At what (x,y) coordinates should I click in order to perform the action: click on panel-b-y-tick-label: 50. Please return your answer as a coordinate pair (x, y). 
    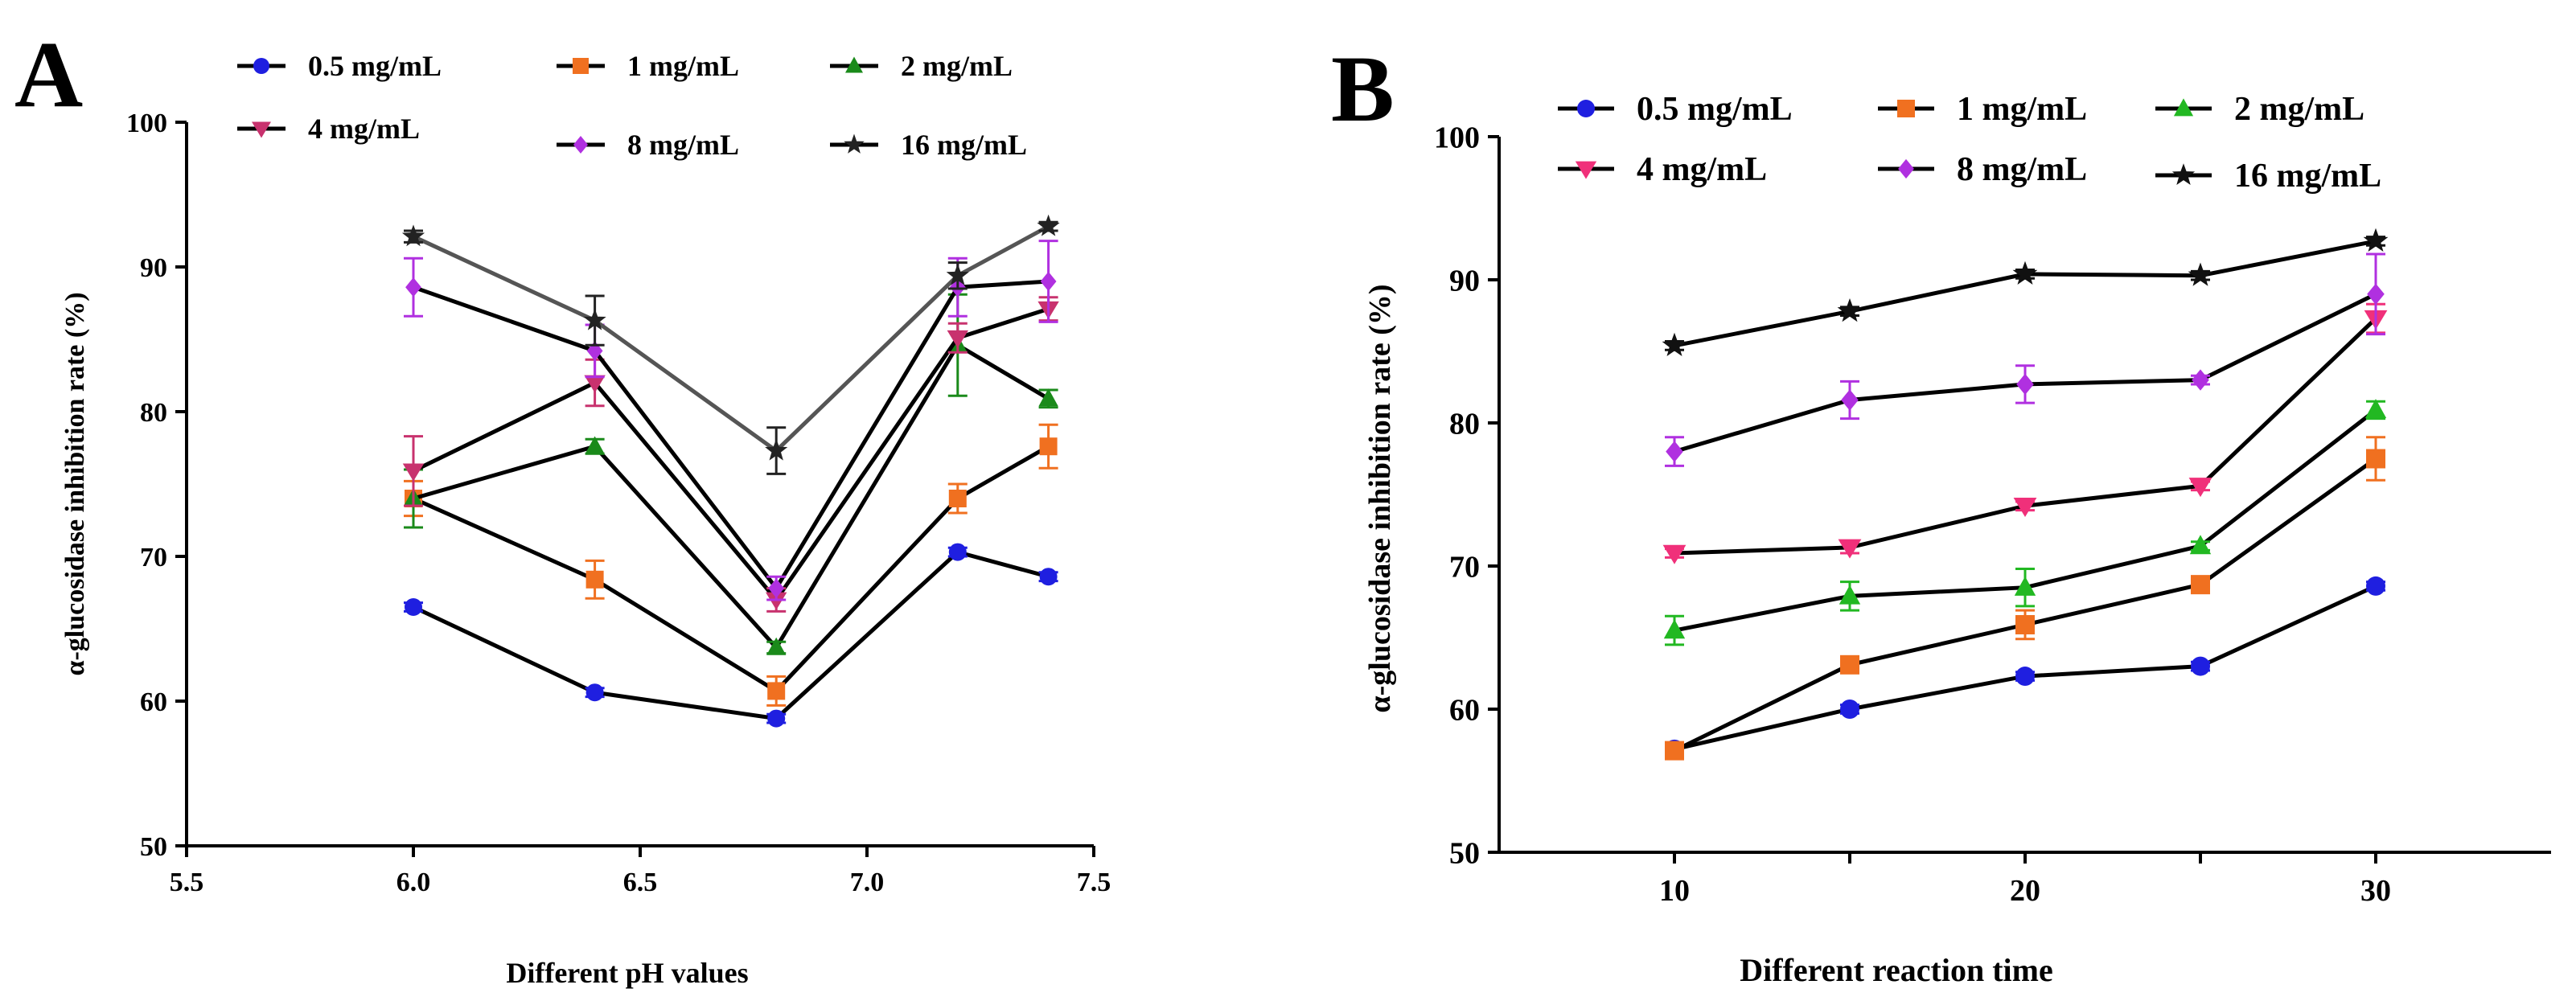
    Looking at the image, I should click on (1464, 853).